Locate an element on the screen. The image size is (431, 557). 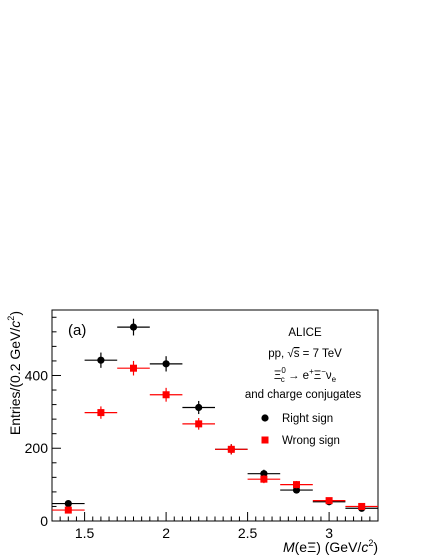
legend-marker-right-sign is located at coordinates (265, 418).